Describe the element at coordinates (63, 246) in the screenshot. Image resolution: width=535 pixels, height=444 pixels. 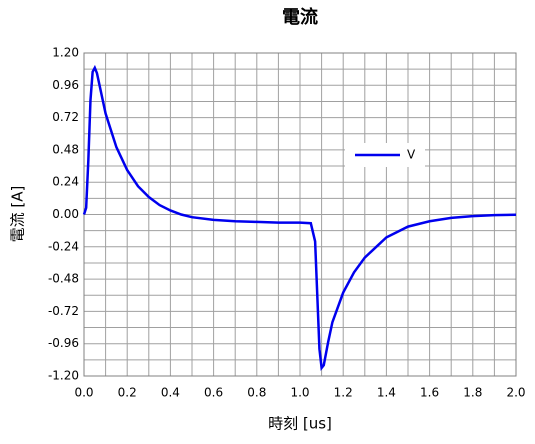
I see `y-tick-label: -0.24` at that location.